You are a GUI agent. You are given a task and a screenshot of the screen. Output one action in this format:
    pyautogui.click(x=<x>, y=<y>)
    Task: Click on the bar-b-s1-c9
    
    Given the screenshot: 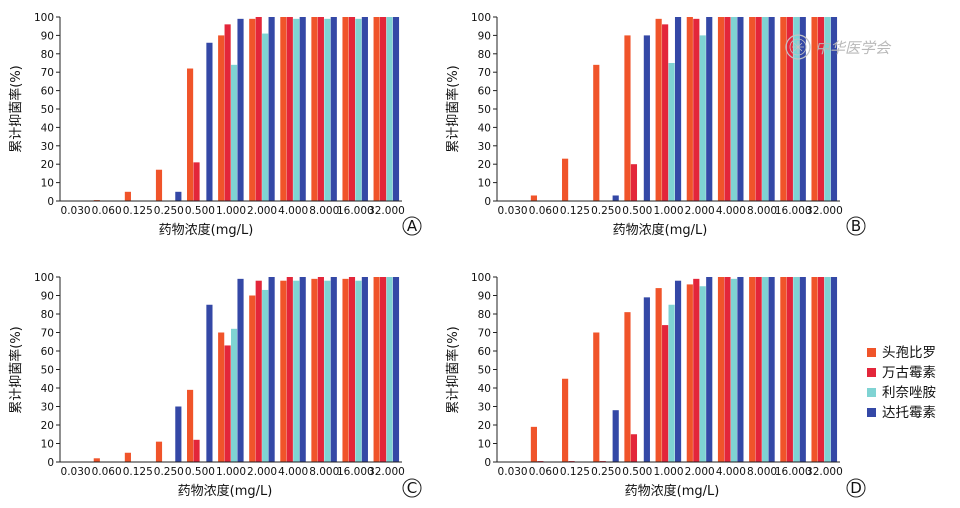 What is the action you would take?
    pyautogui.click(x=789, y=109)
    